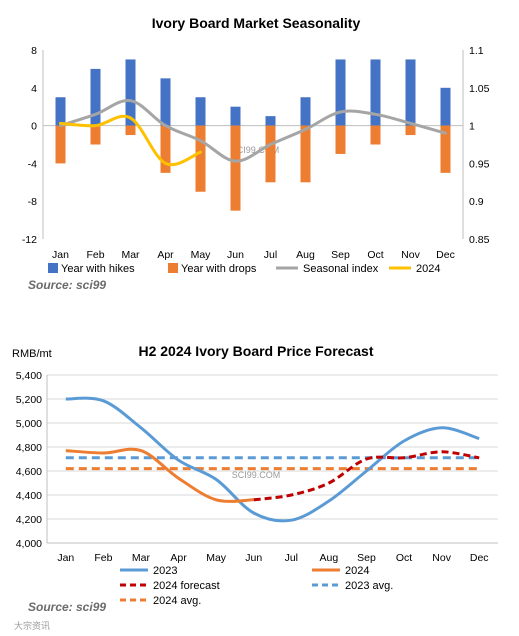  Describe the element at coordinates (32, 625) in the screenshot. I see `footer-logo: 大宗资讯` at that location.